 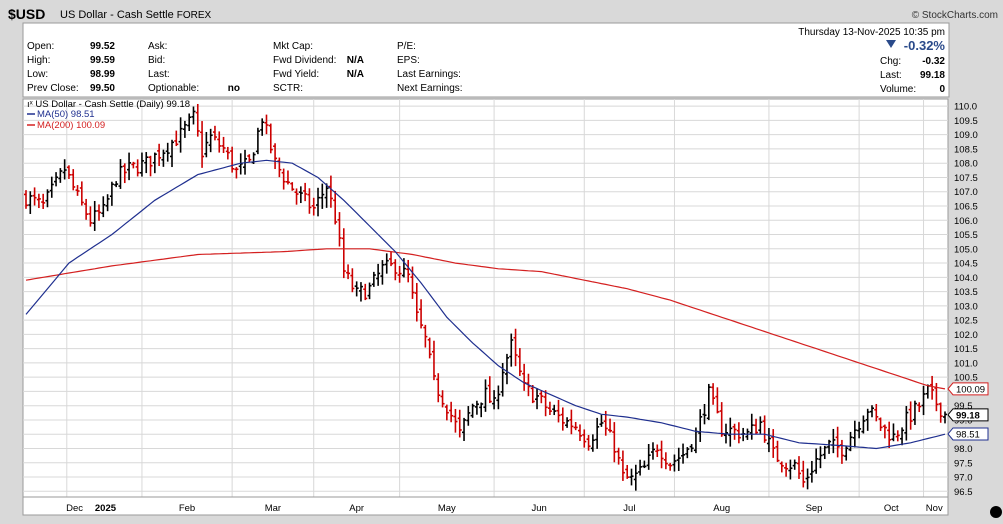 I want to click on quote-value: 99.52, so click(x=102, y=46).